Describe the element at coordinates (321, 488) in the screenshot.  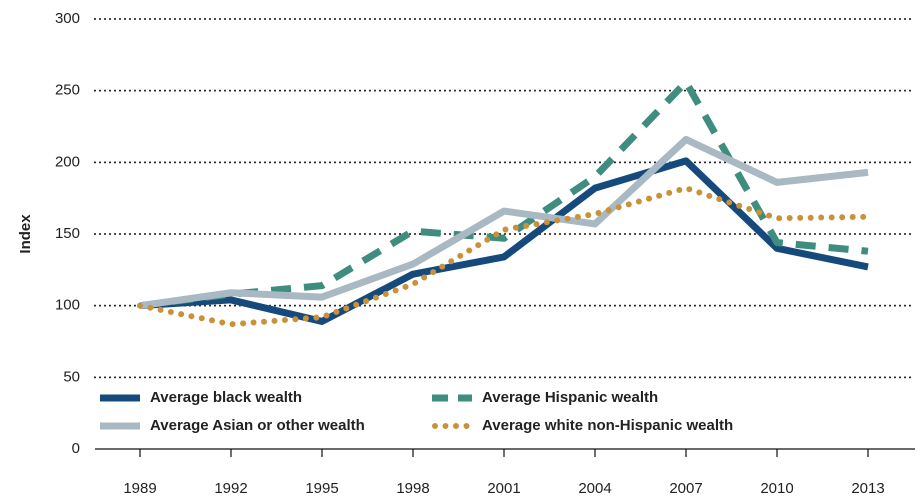
I see `x-tick-label: 1995` at that location.